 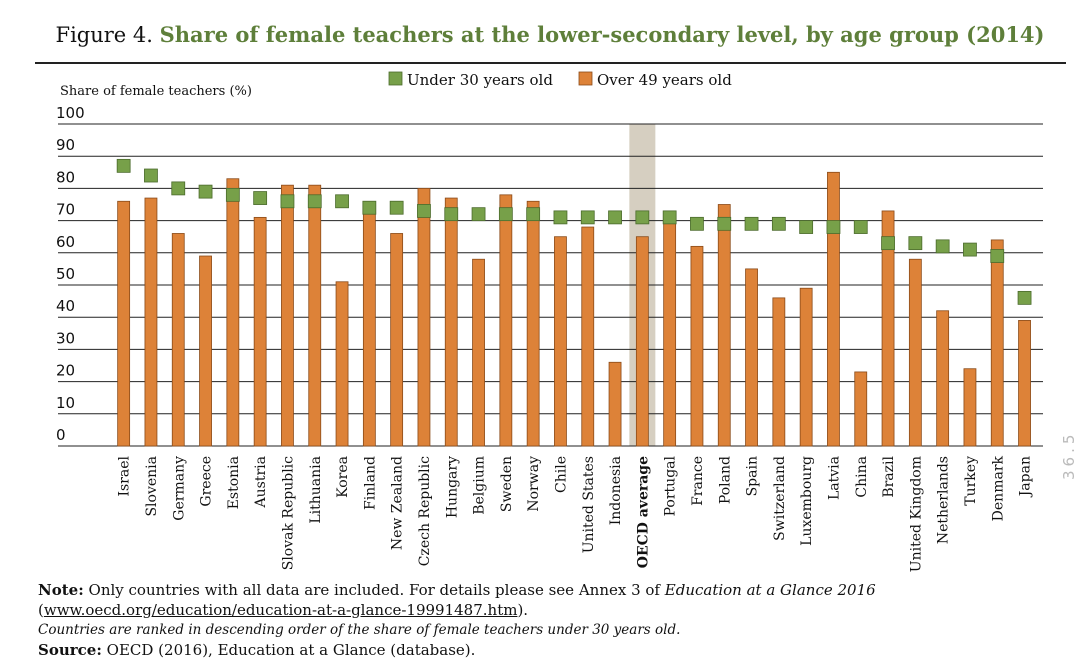 What do you see at coordinates (664, 80) in the screenshot?
I see `legend-label-over49: Over 49 years old` at bounding box center [664, 80].